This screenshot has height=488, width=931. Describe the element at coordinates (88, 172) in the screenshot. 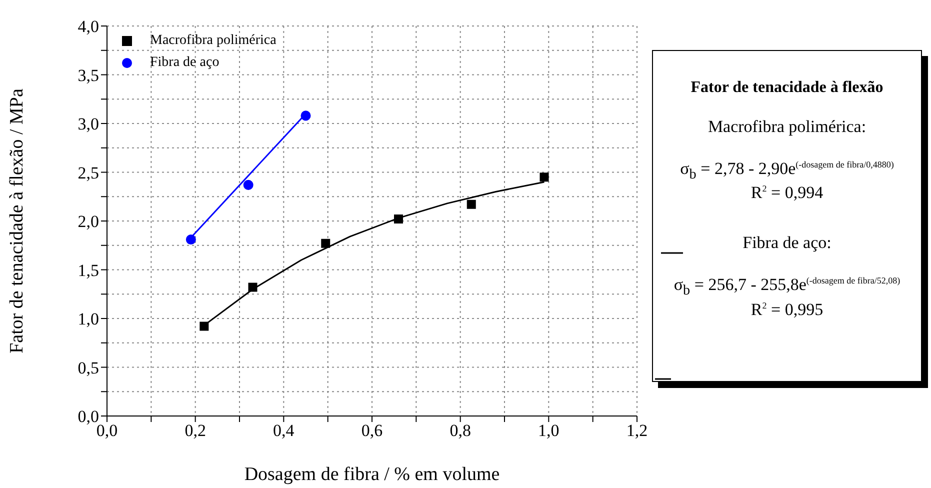

I see `y-tick-label: 2,5` at that location.